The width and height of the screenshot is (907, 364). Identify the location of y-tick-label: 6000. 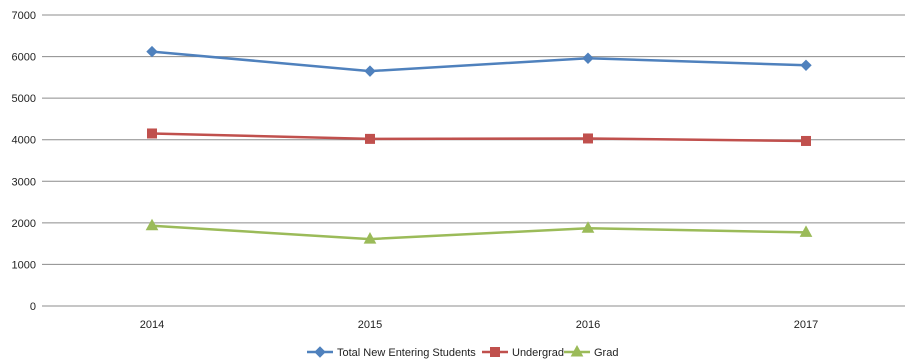
(24, 58).